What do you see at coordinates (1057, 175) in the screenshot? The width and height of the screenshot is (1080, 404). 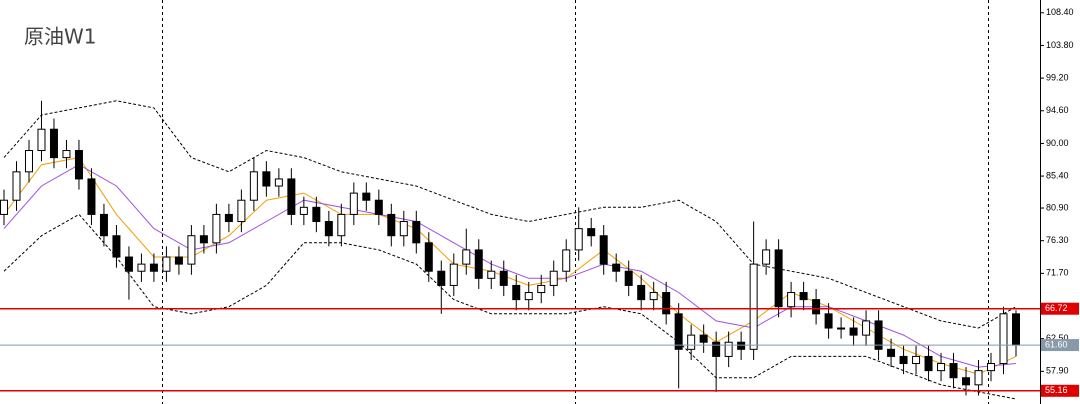 I see `y-tick-label: 85.40` at bounding box center [1057, 175].